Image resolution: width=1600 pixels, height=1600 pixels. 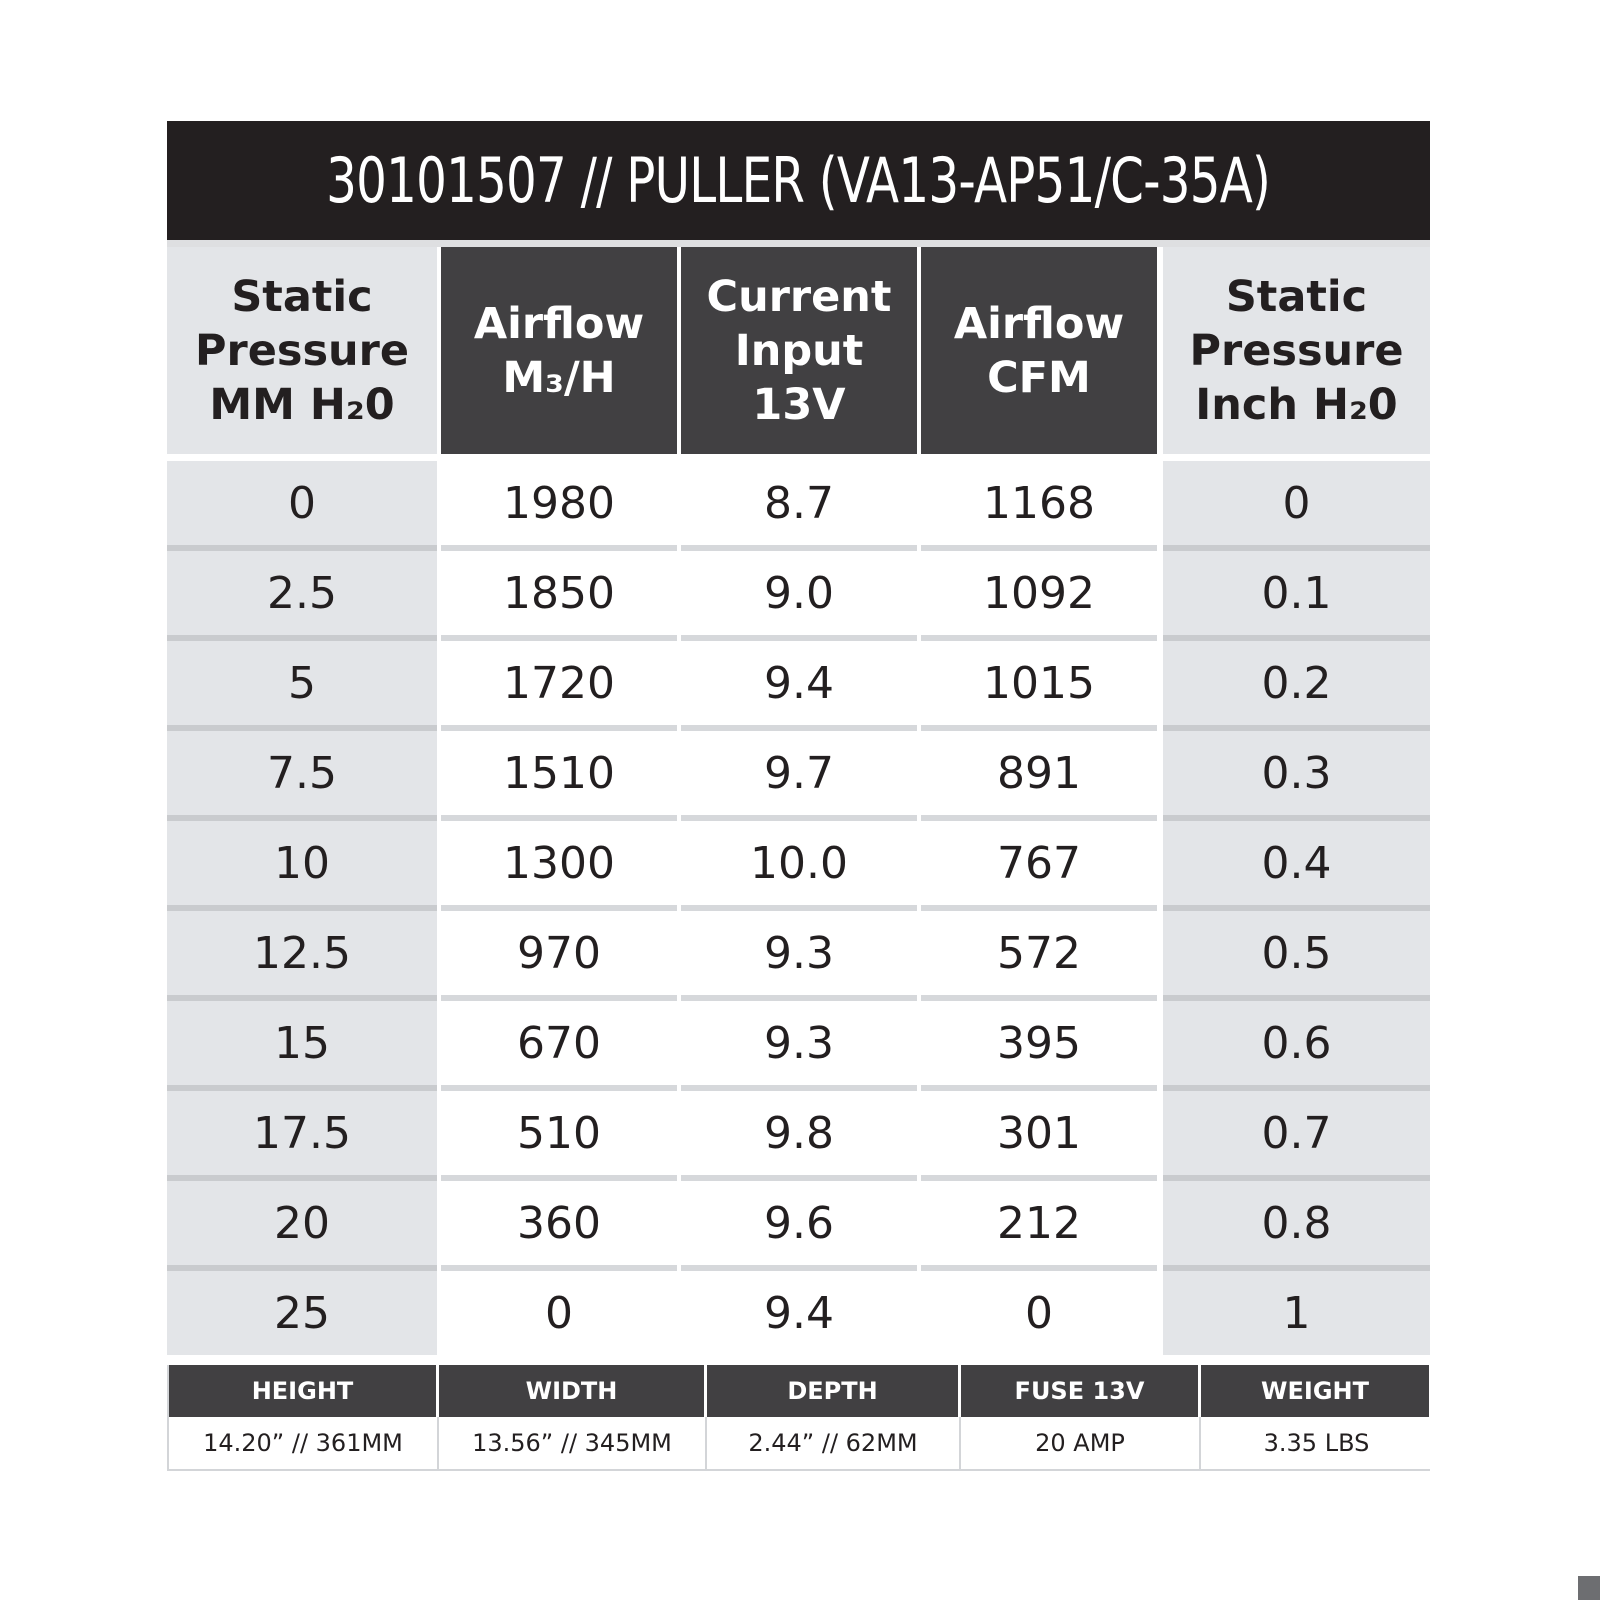 What do you see at coordinates (1039, 503) in the screenshot?
I see `cell-airflow-cfm: 1168` at bounding box center [1039, 503].